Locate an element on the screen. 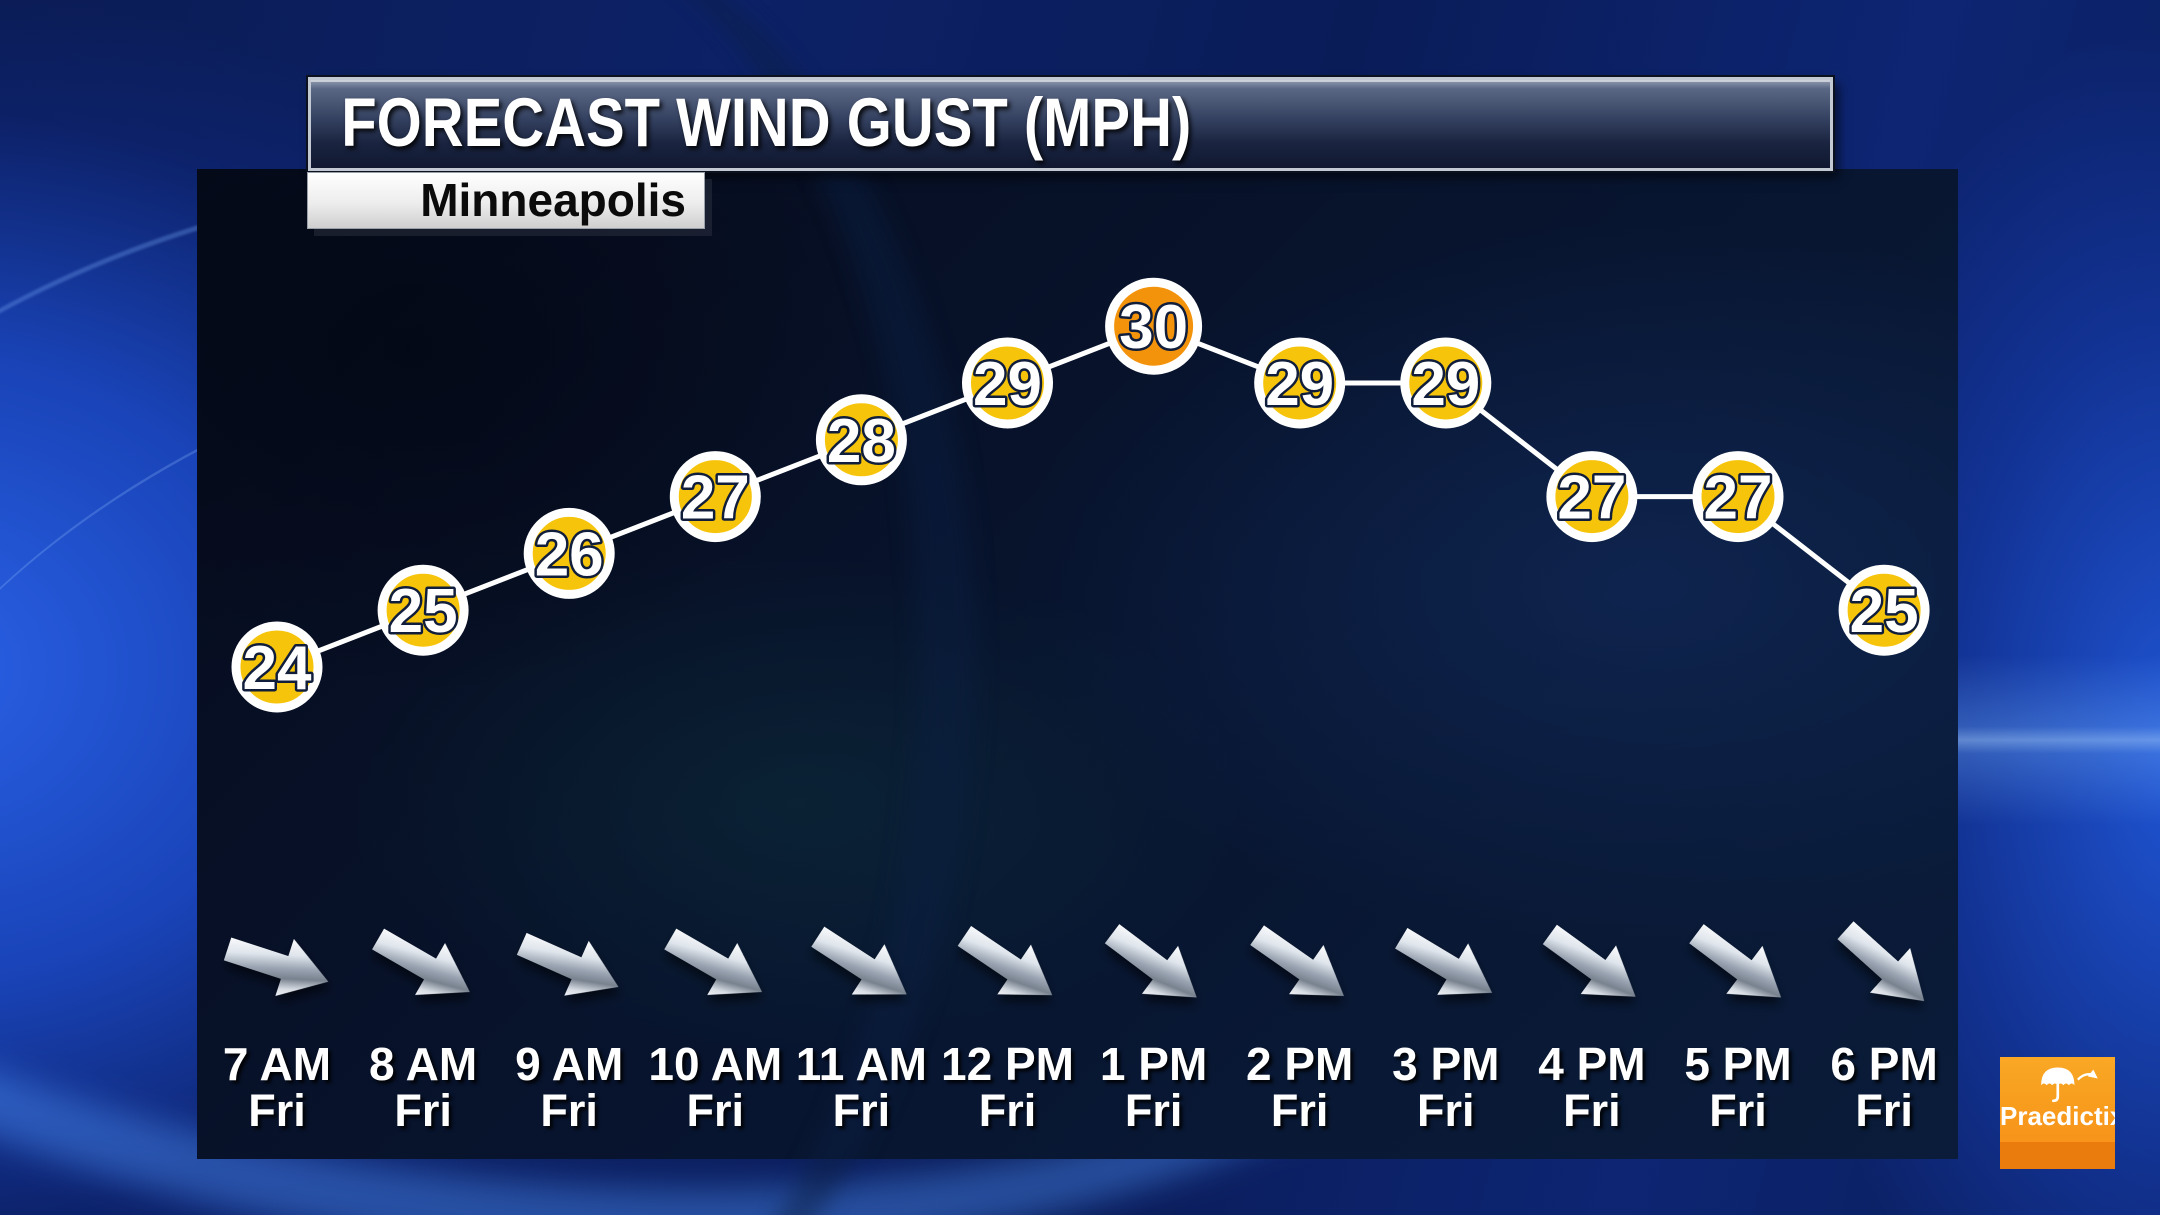  time-label: 6 PM is located at coordinates (1884, 1064).